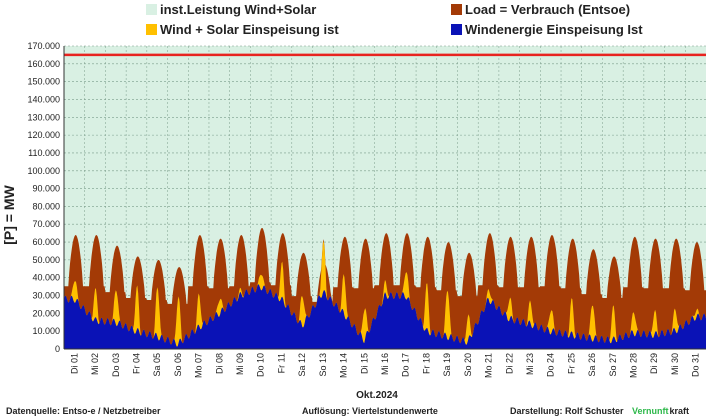 This screenshot has width=710, height=419. Describe the element at coordinates (323, 365) in the screenshot. I see `x-tick-label: So 13` at that location.